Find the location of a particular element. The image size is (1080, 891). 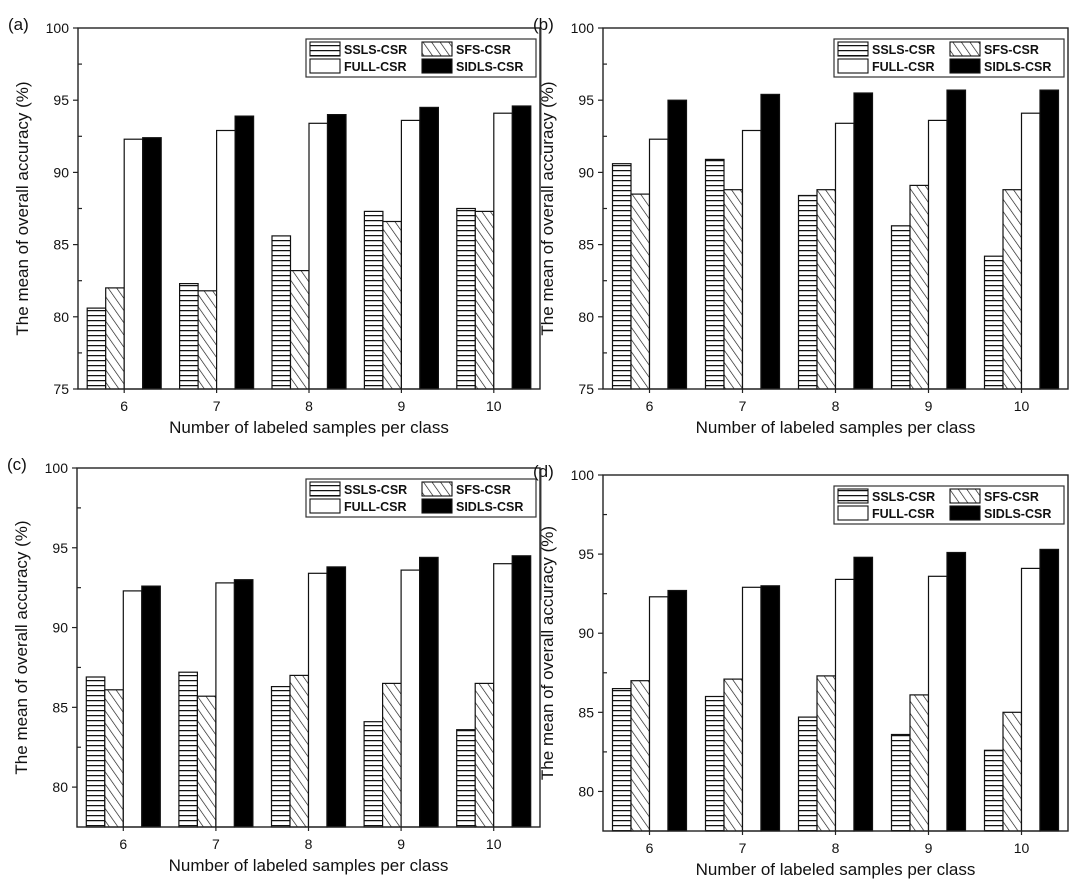

x-tick-label: 10 is located at coordinates (1022, 406).